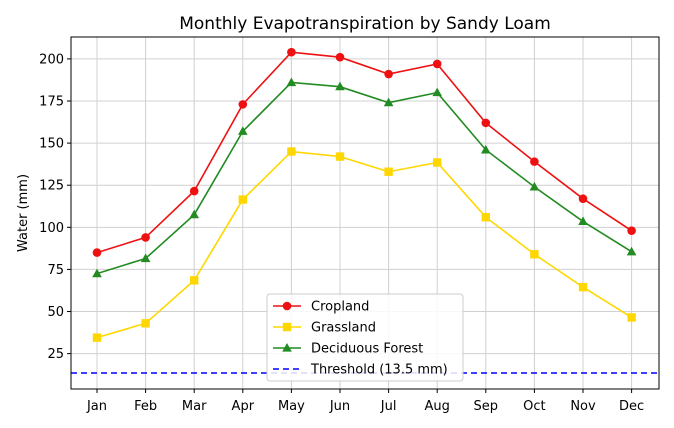  I want to click on x-tick-label: May, so click(291, 406).